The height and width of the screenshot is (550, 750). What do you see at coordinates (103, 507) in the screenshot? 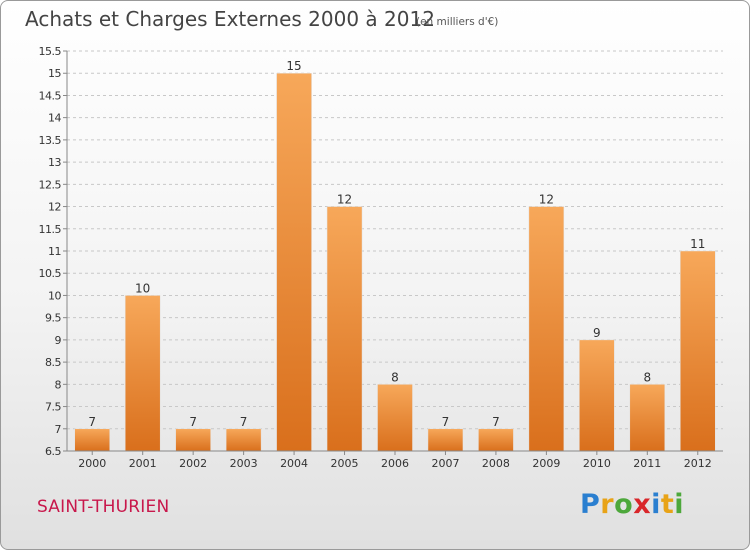
I see `commune-name: SAINT-THURIEN` at bounding box center [103, 507].